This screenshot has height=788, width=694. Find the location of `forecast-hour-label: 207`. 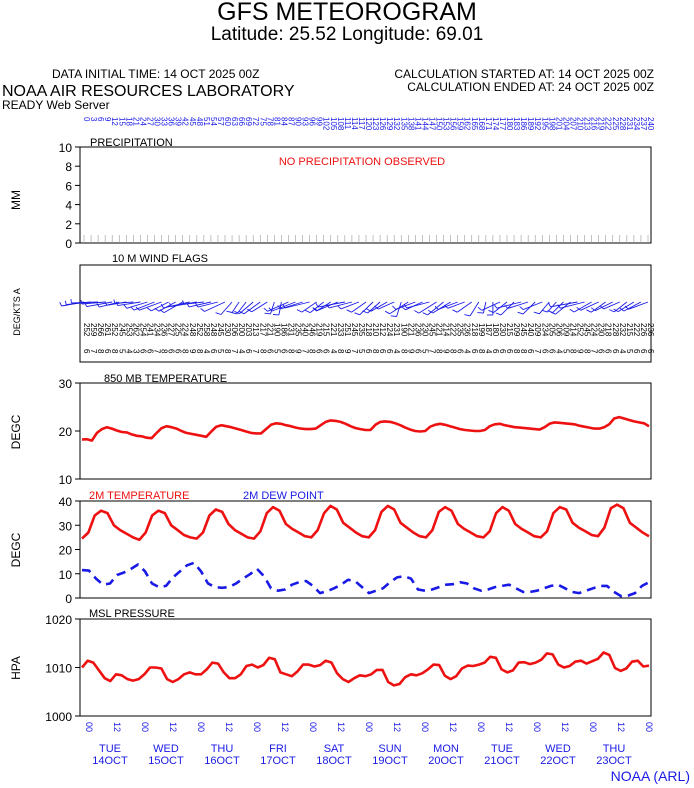

forecast-hour-label: 207 is located at coordinates (572, 124).